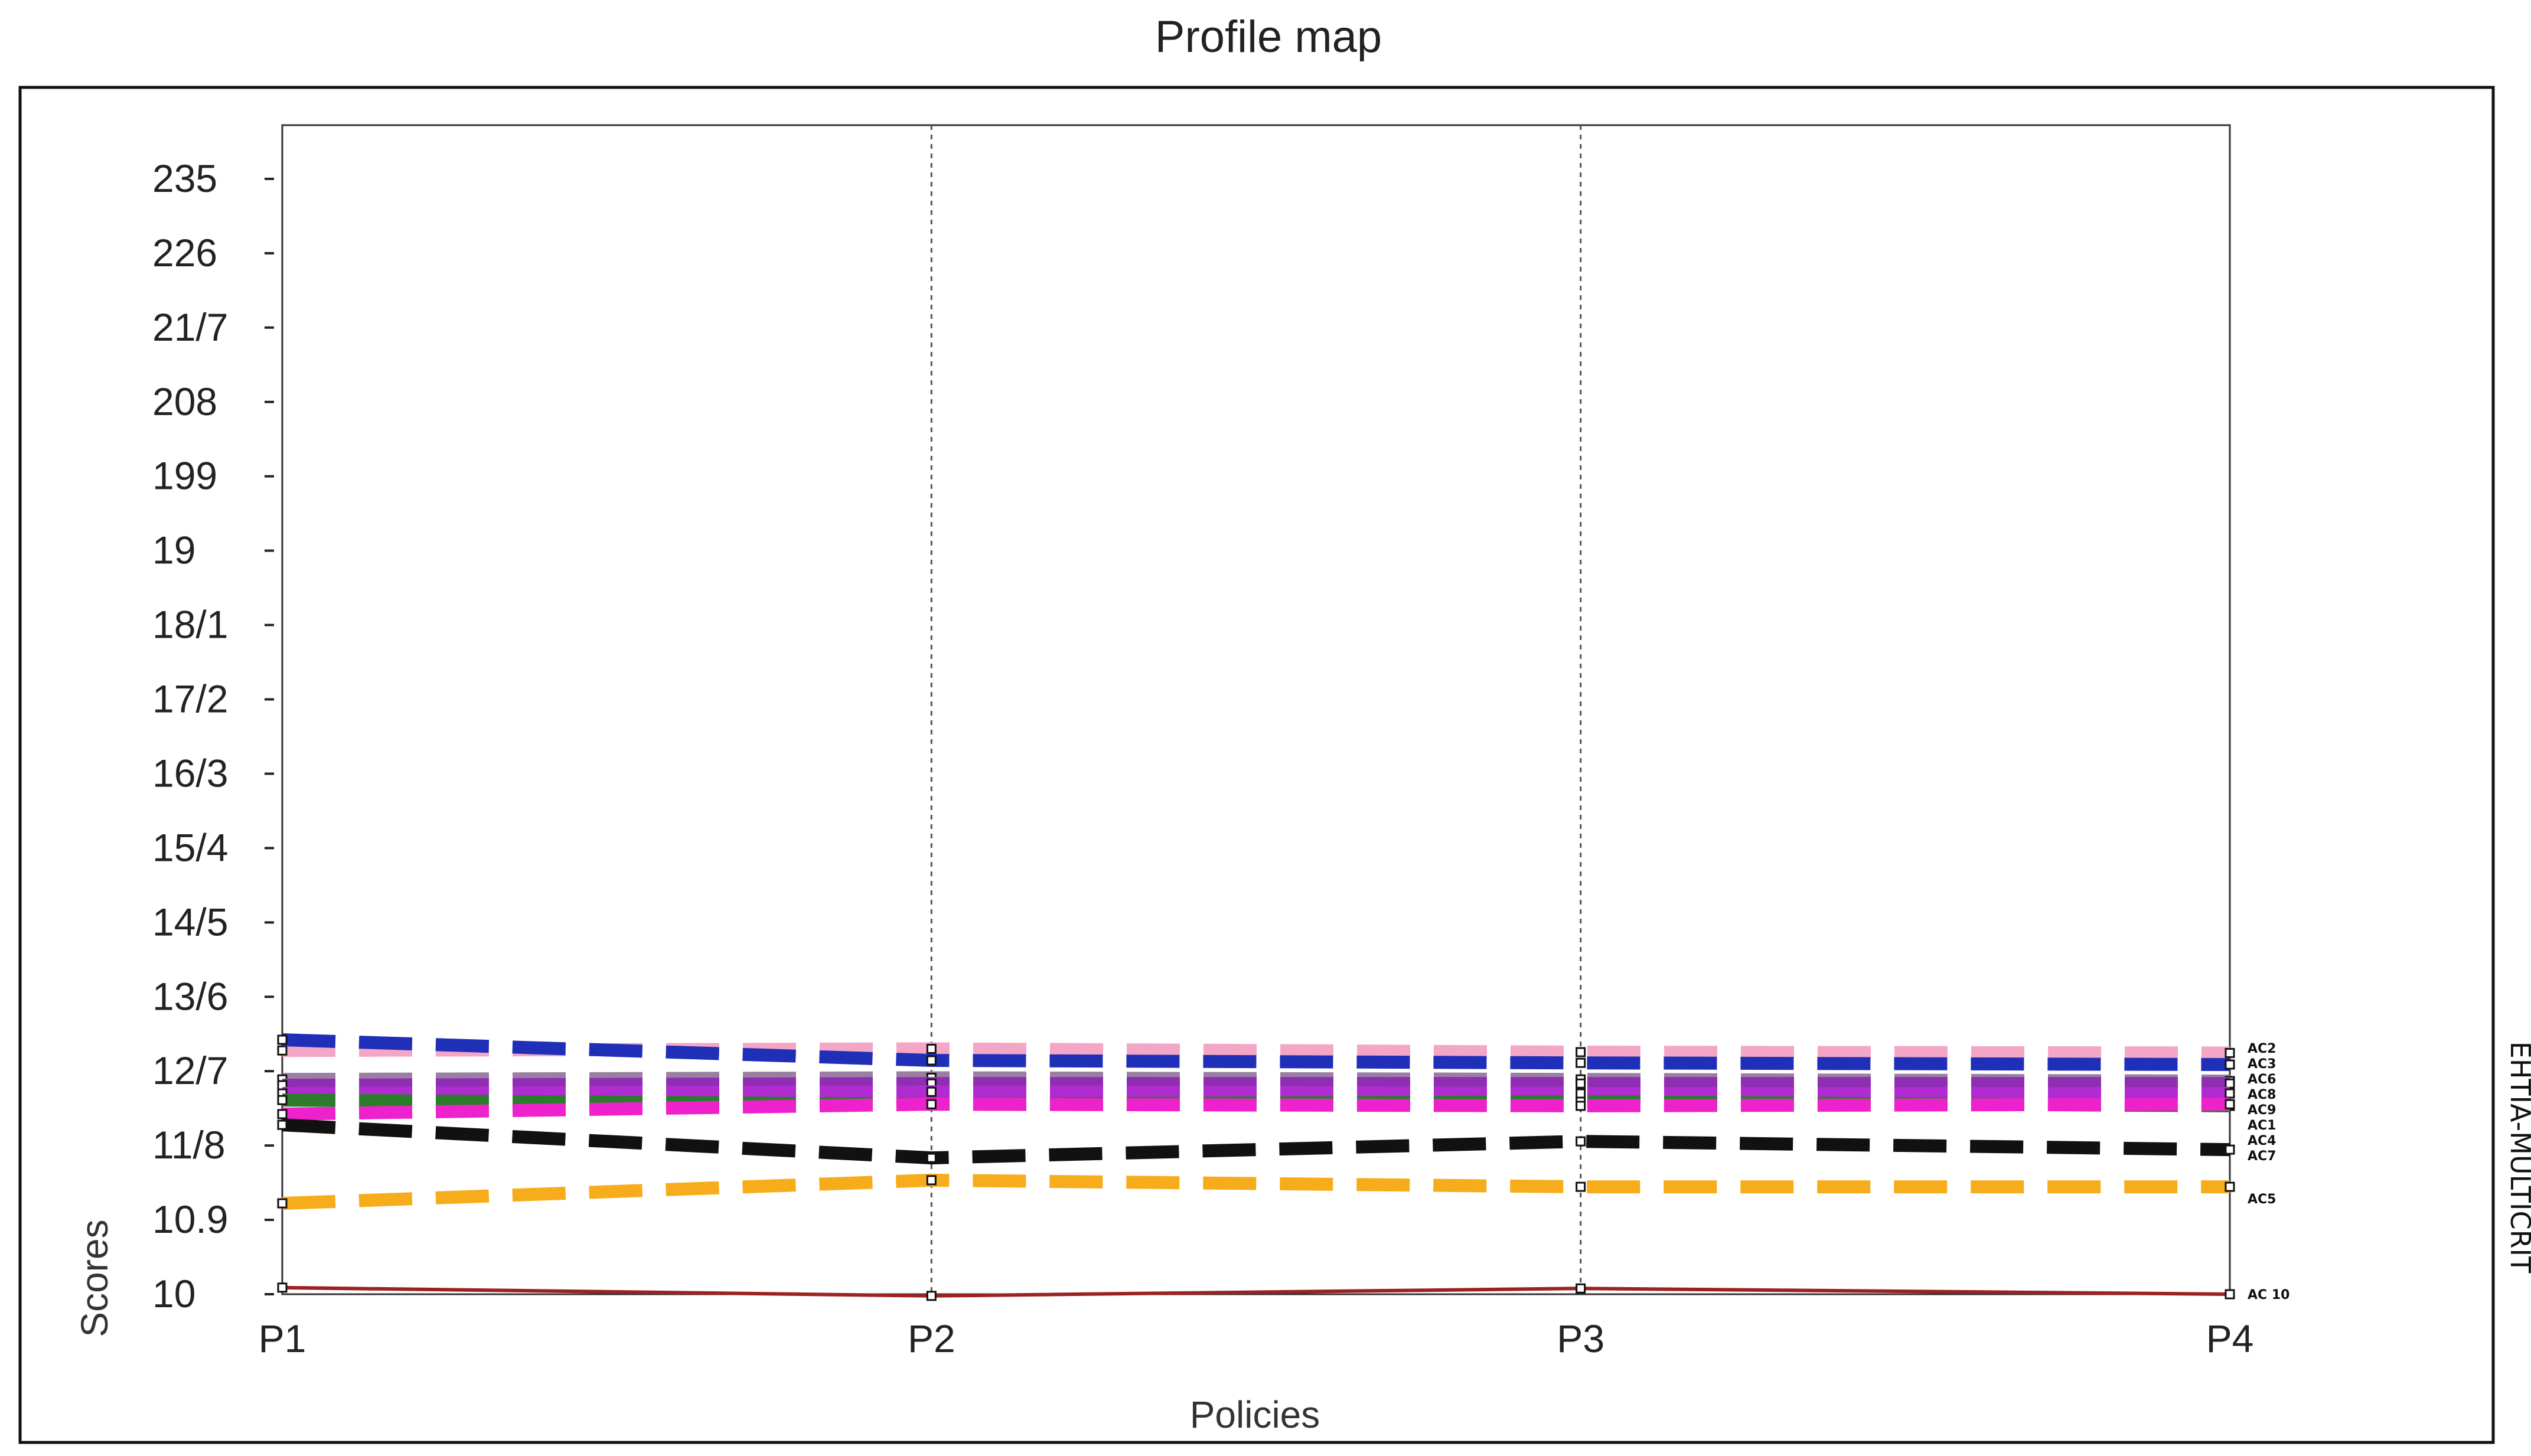 Image resolution: width=2531 pixels, height=1456 pixels. What do you see at coordinates (184, 402) in the screenshot?
I see `y-tick-label: 208` at bounding box center [184, 402].